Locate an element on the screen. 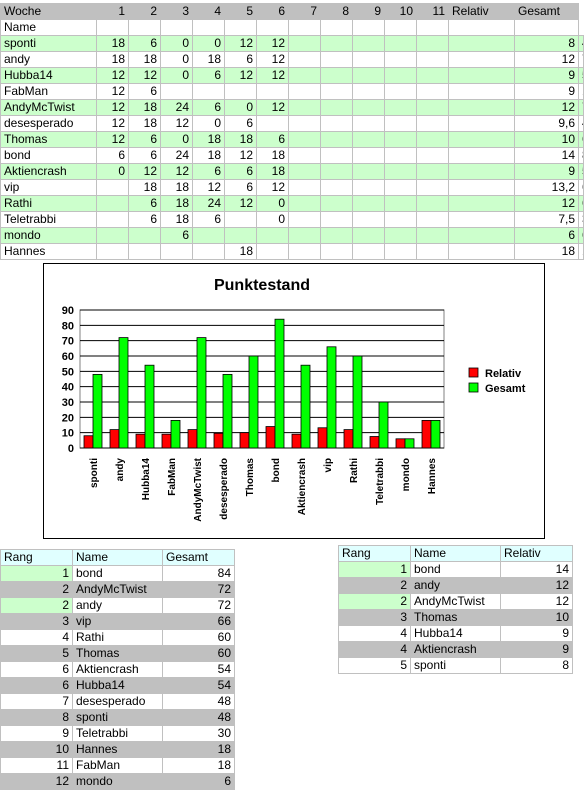 The width and height of the screenshot is (584, 790). gesamt-value: 30 is located at coordinates (581, 219).